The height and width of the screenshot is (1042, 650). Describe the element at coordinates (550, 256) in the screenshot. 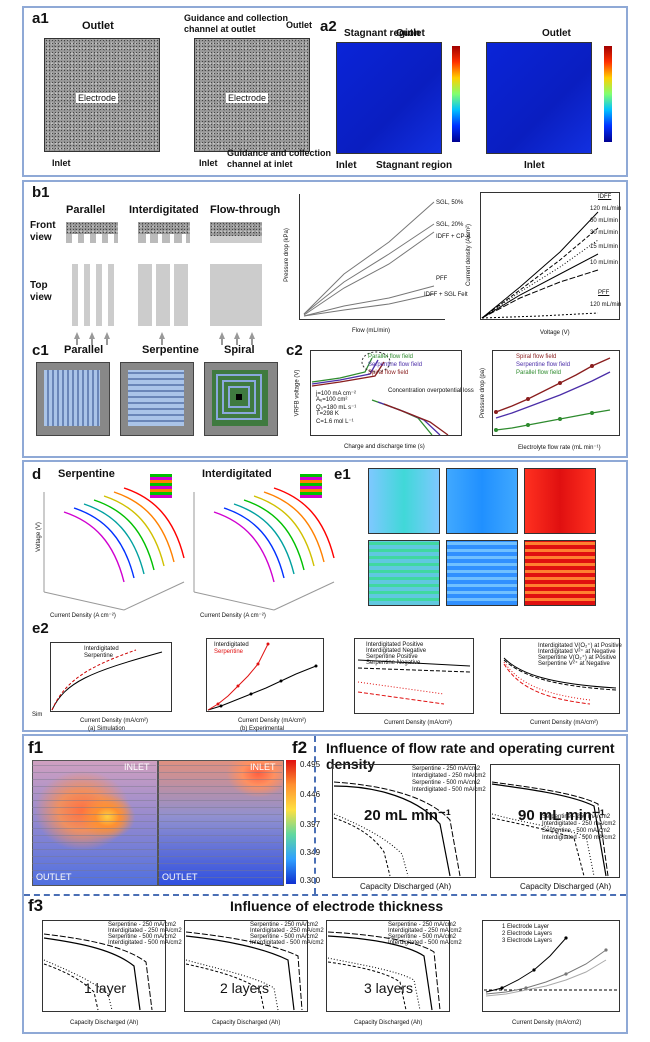

I see `b1-chart2-axes` at that location.